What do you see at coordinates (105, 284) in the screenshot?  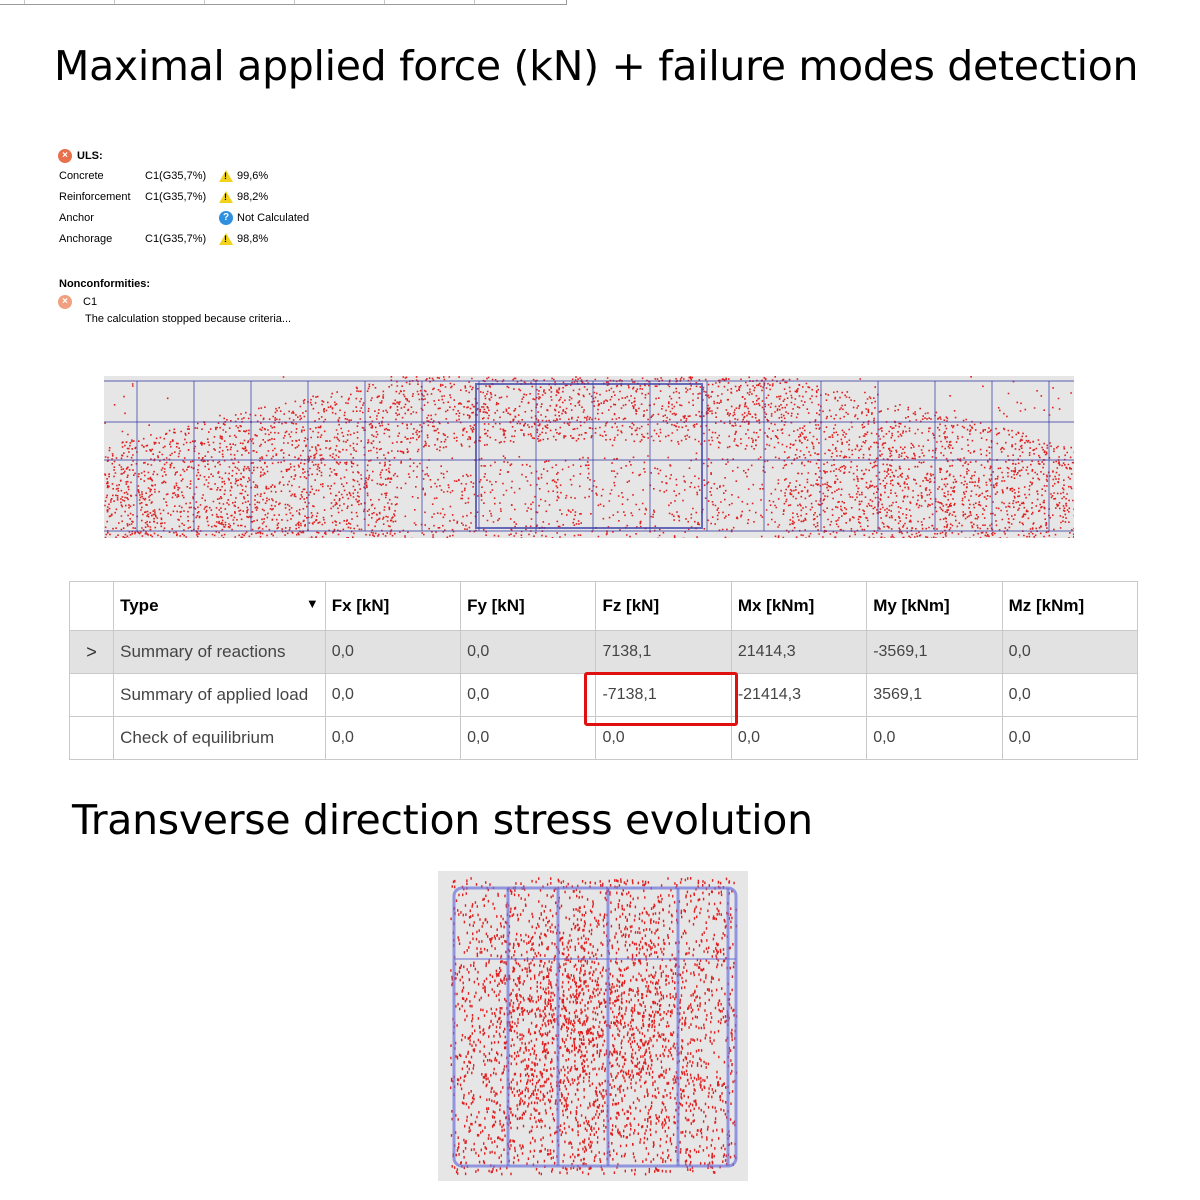 I see `nonconformities-header: Nonconformities:` at bounding box center [105, 284].